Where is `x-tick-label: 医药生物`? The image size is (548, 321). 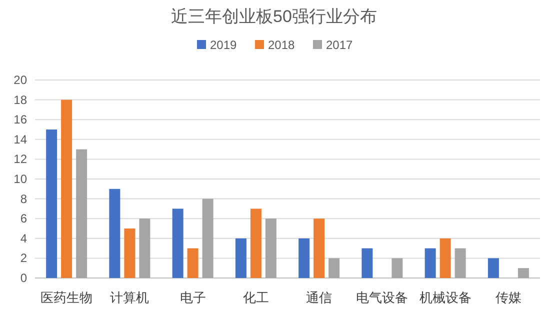
x-tick-label: 医药生物 is located at coordinates (66, 297).